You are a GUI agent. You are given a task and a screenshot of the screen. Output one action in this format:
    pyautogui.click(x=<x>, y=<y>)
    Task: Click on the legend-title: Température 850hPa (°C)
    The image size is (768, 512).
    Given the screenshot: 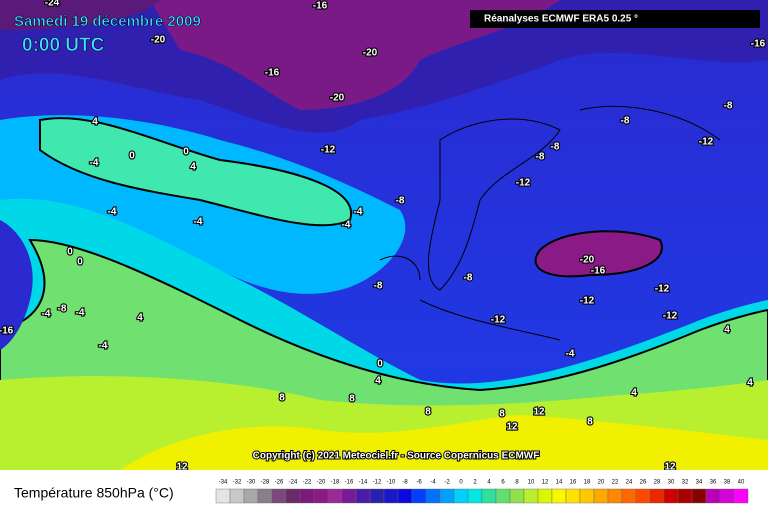 What is the action you would take?
    pyautogui.click(x=94, y=493)
    